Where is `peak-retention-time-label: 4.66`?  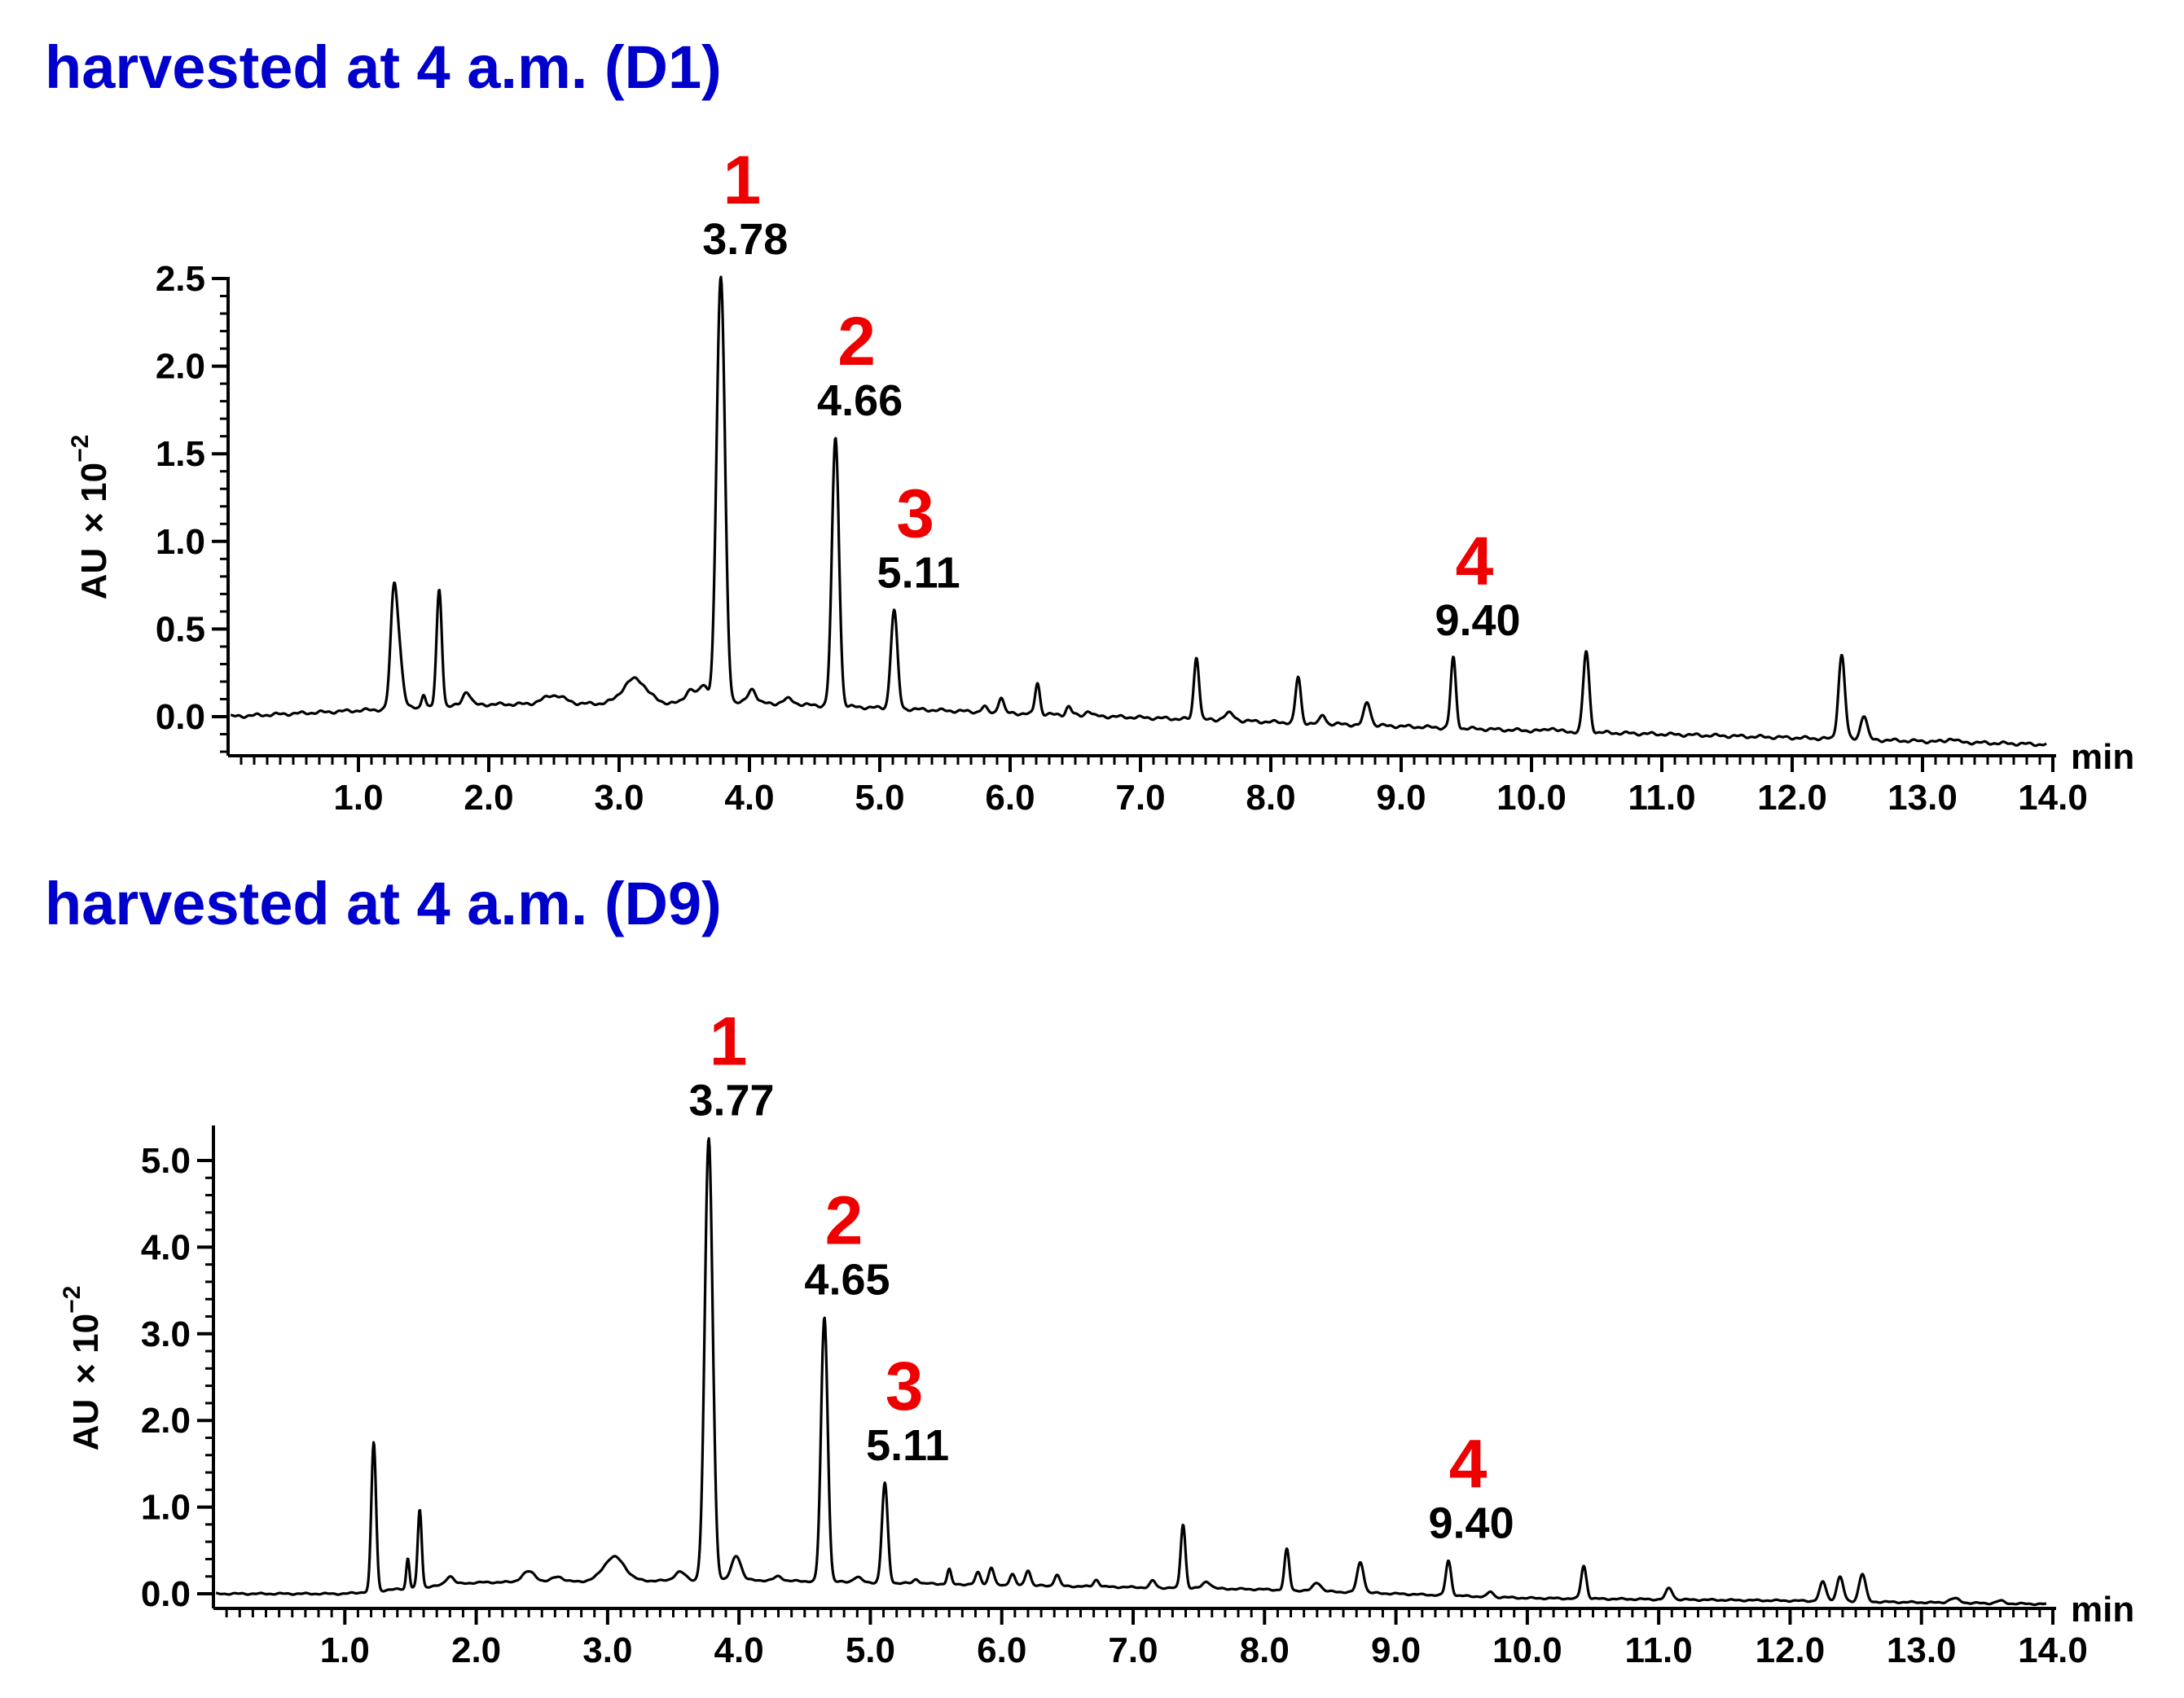
peak-retention-time-label: 4.66 is located at coordinates (860, 400).